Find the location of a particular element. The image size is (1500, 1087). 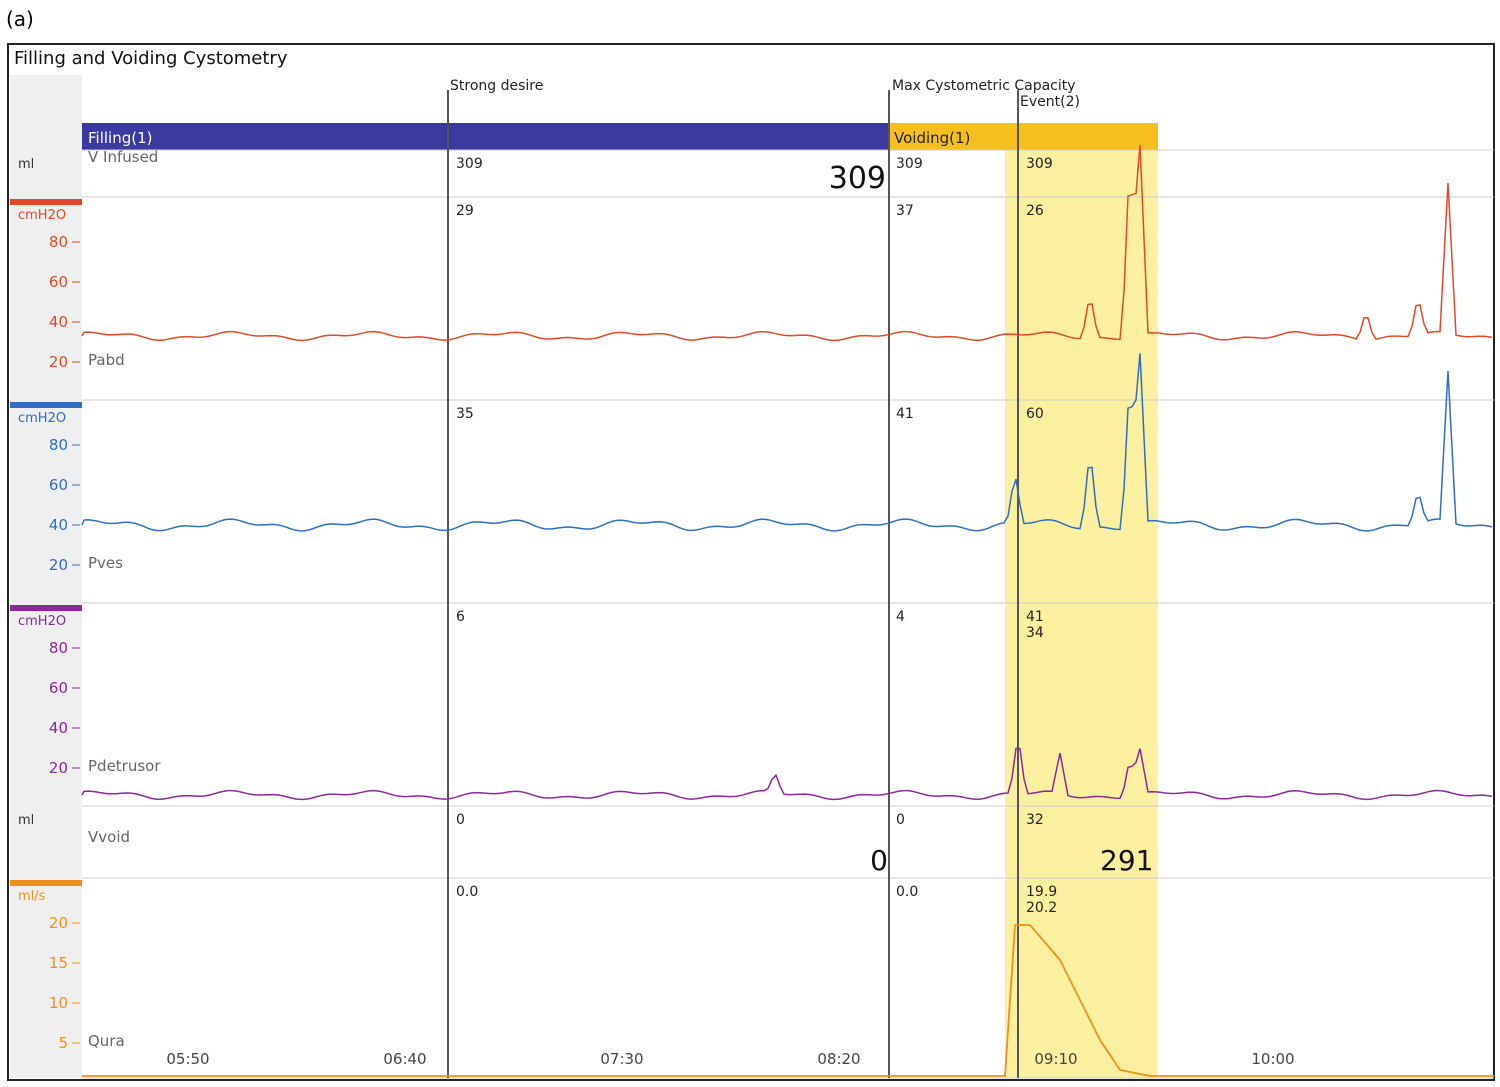

voiding-bar is located at coordinates (1024, 136).